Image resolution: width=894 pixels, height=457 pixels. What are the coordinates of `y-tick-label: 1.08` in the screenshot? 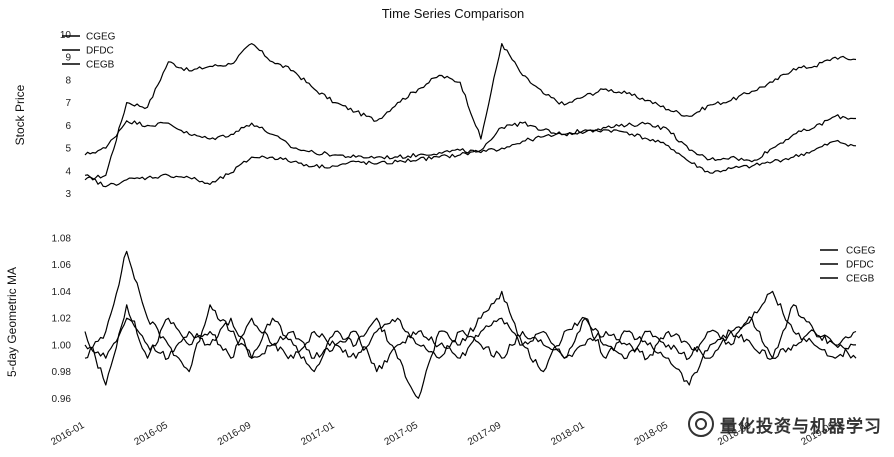 It's located at (62, 239).